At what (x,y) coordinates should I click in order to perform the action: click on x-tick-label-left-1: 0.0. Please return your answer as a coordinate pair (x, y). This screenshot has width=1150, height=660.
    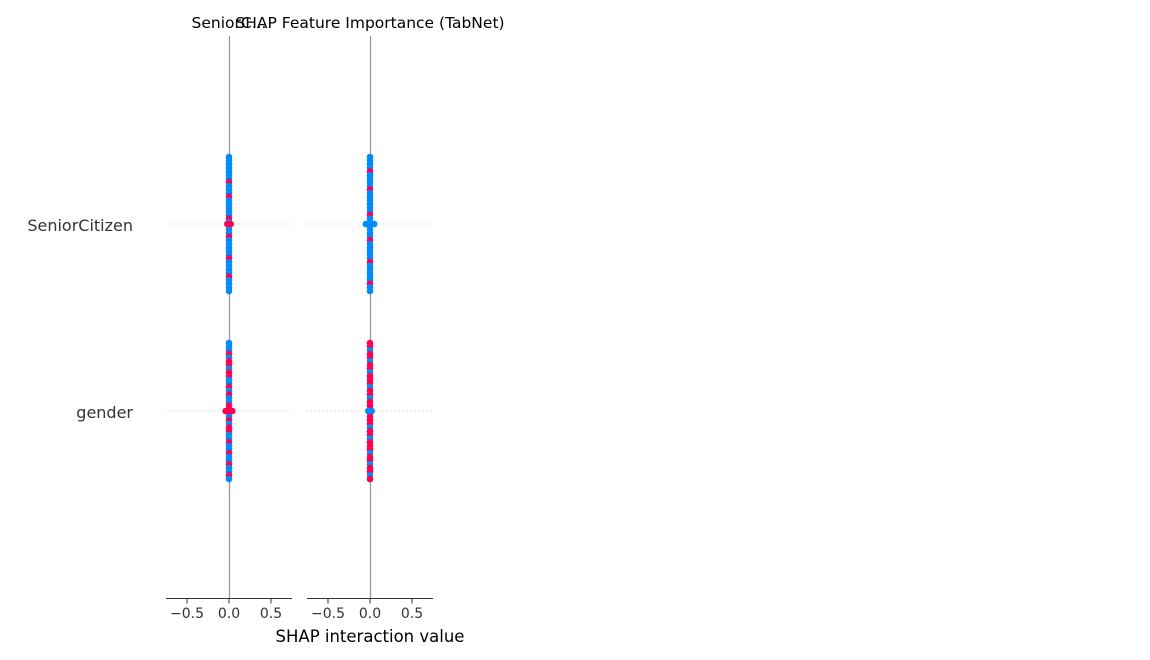
    Looking at the image, I should click on (229, 614).